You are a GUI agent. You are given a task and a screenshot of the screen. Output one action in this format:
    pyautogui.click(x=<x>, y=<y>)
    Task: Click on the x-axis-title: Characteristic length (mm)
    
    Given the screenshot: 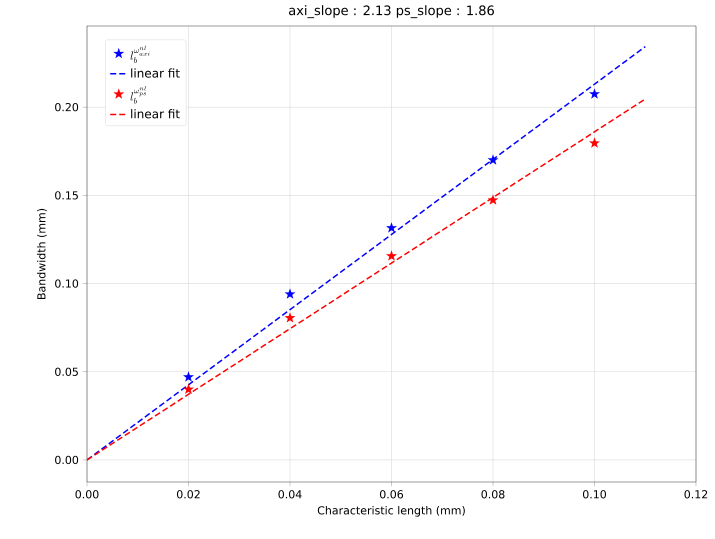 What is the action you would take?
    pyautogui.click(x=391, y=511)
    